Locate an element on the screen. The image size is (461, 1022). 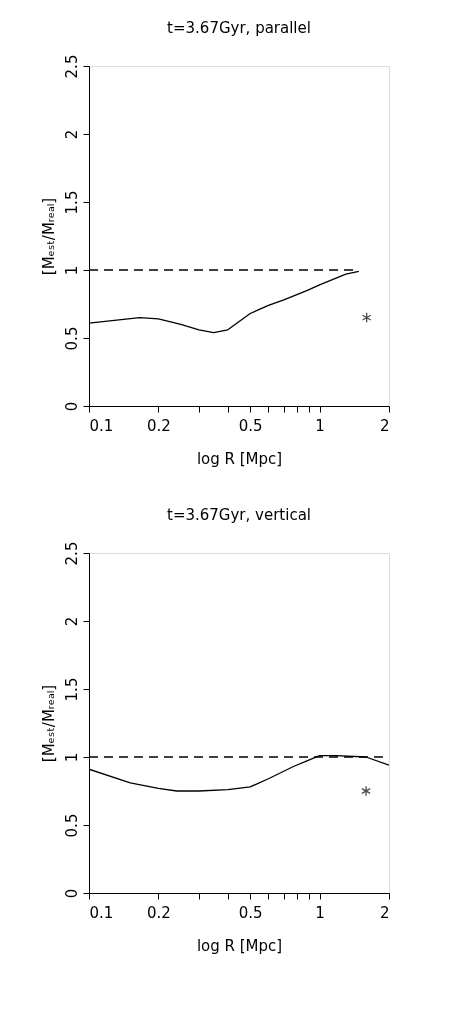
chart-title: t=3.67Gyr, parallel is located at coordinates (239, 28).